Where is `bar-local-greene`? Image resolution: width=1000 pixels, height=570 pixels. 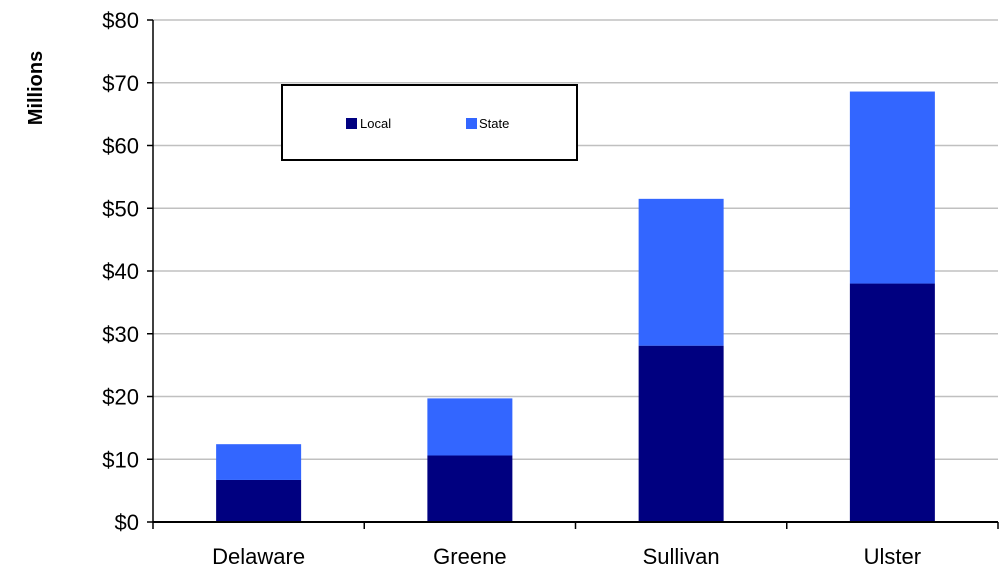
bar-local-greene is located at coordinates (470, 488).